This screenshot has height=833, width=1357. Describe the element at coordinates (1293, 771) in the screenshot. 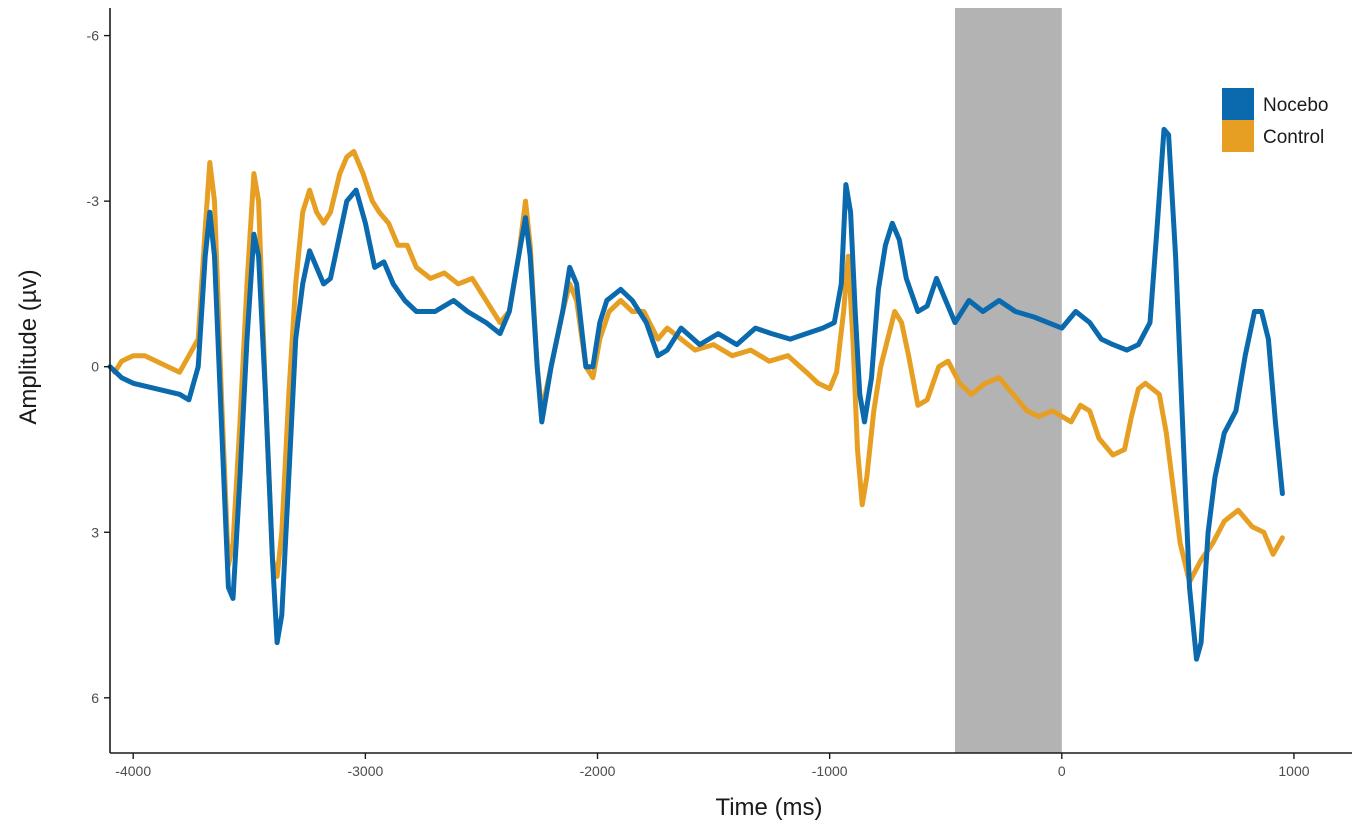

I see `x-tick-label: 1000` at that location.